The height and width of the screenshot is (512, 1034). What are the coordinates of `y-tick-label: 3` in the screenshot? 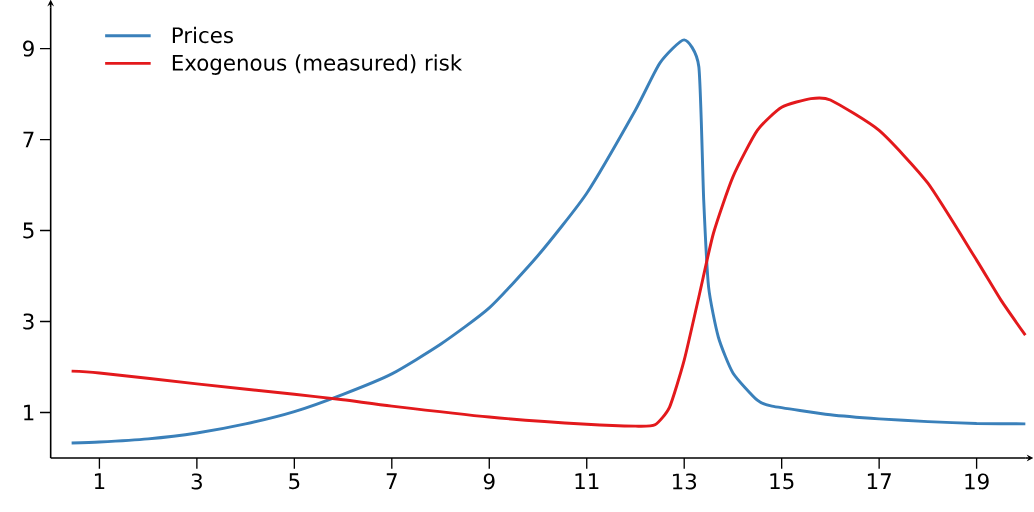 It's located at (28, 321).